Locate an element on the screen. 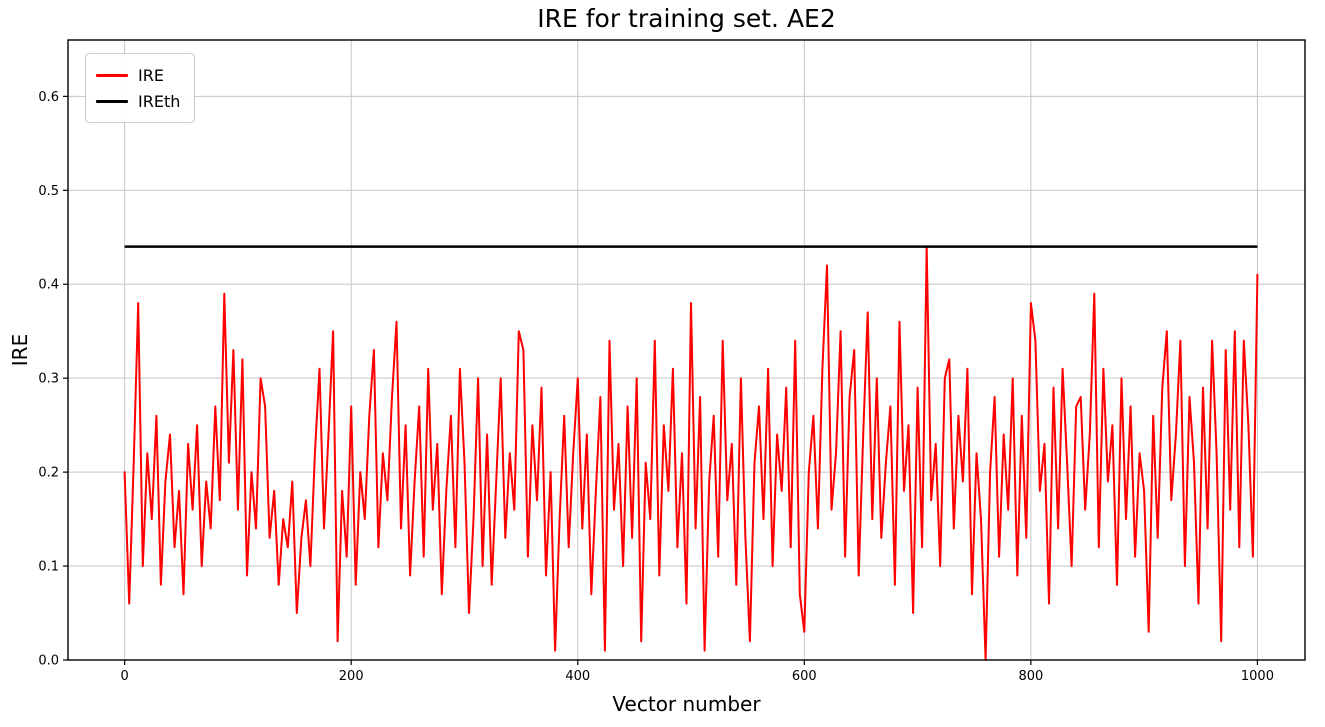 Image resolution: width=1325 pixels, height=727 pixels. legend-entry-ire: IRE is located at coordinates (138, 75).